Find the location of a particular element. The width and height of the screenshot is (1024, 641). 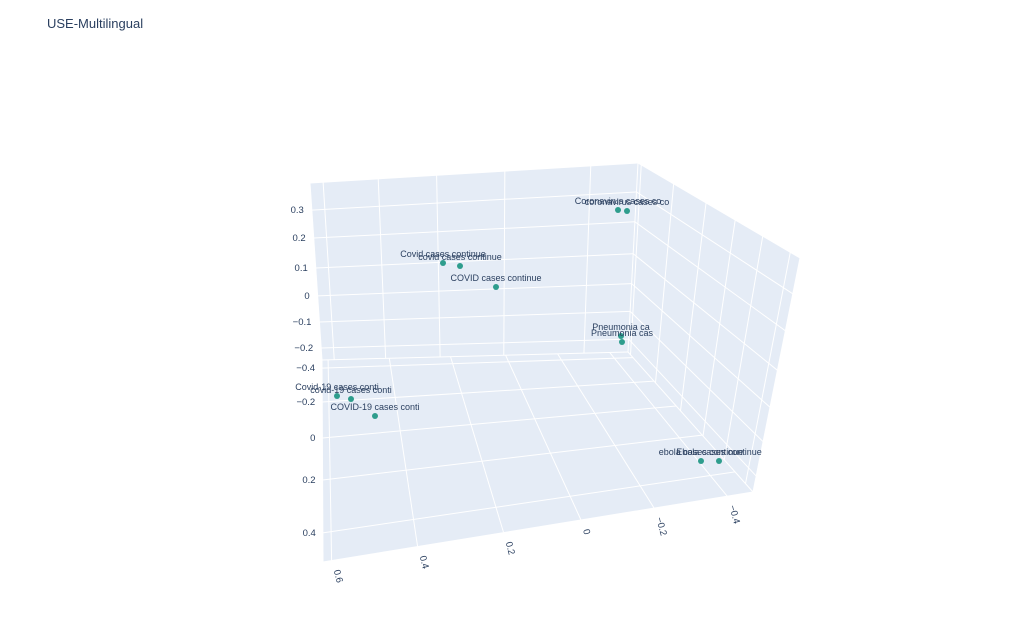

point-label: Covid-19 cases conti is located at coordinates (337, 387).